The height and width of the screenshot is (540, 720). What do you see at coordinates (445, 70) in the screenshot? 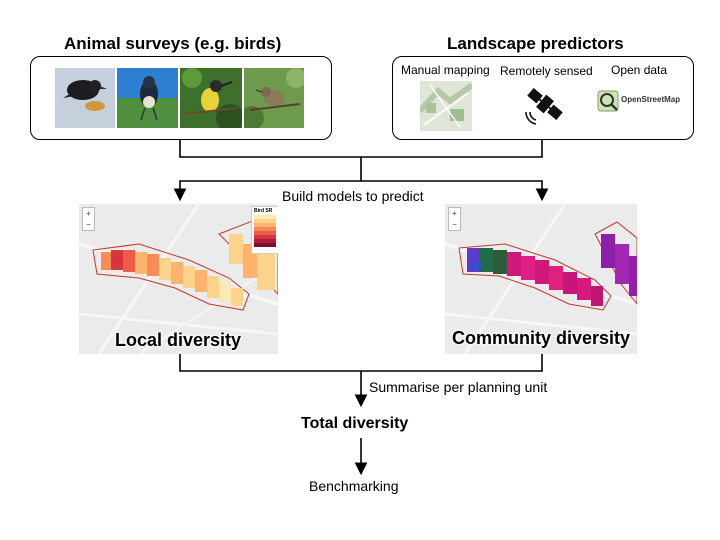
I see `predictor-label-manual: Manual mapping` at bounding box center [445, 70].